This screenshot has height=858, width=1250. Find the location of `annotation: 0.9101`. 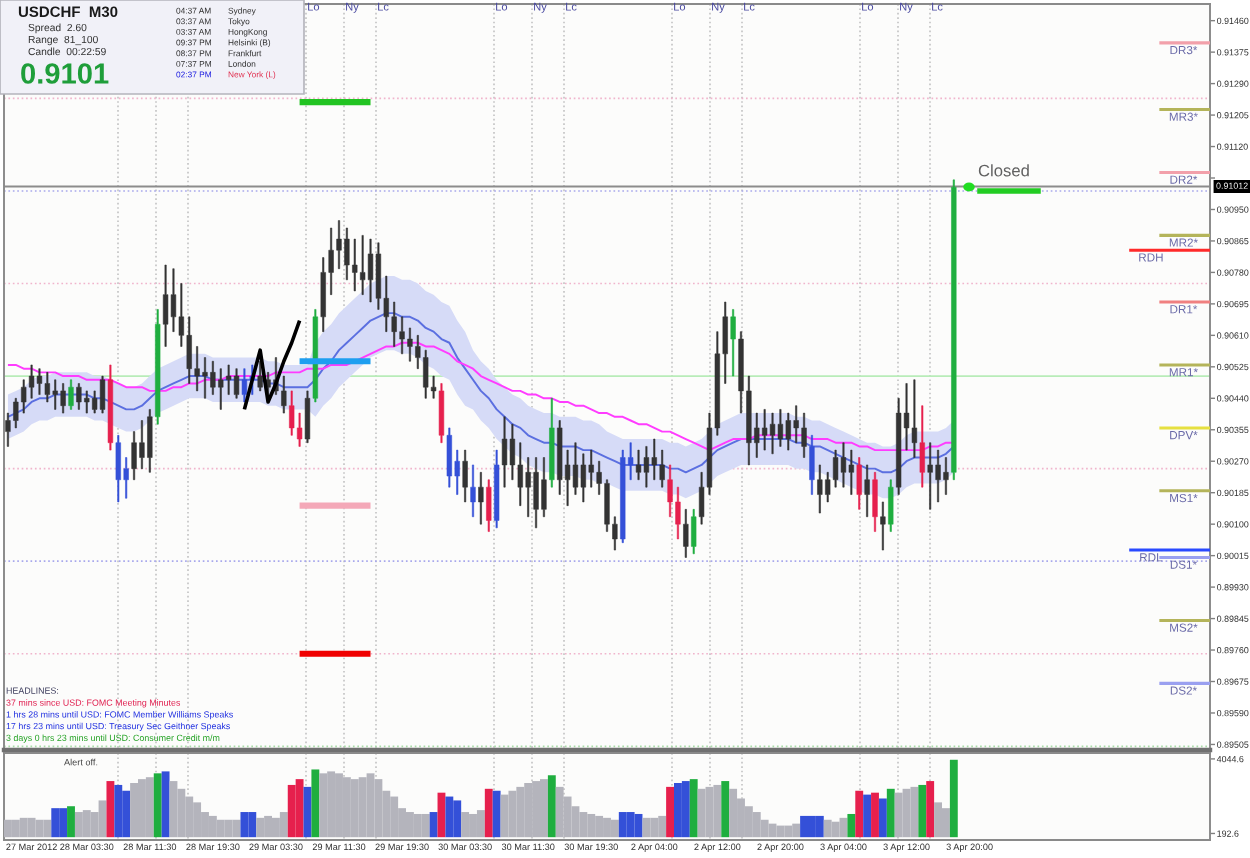

annotation: 0.9101 is located at coordinates (65, 73).